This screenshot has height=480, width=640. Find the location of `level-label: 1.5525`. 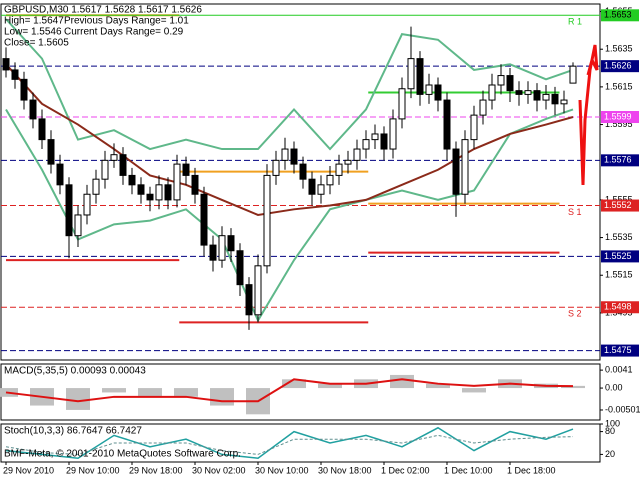

level-label: 1.5525 is located at coordinates (618, 256).